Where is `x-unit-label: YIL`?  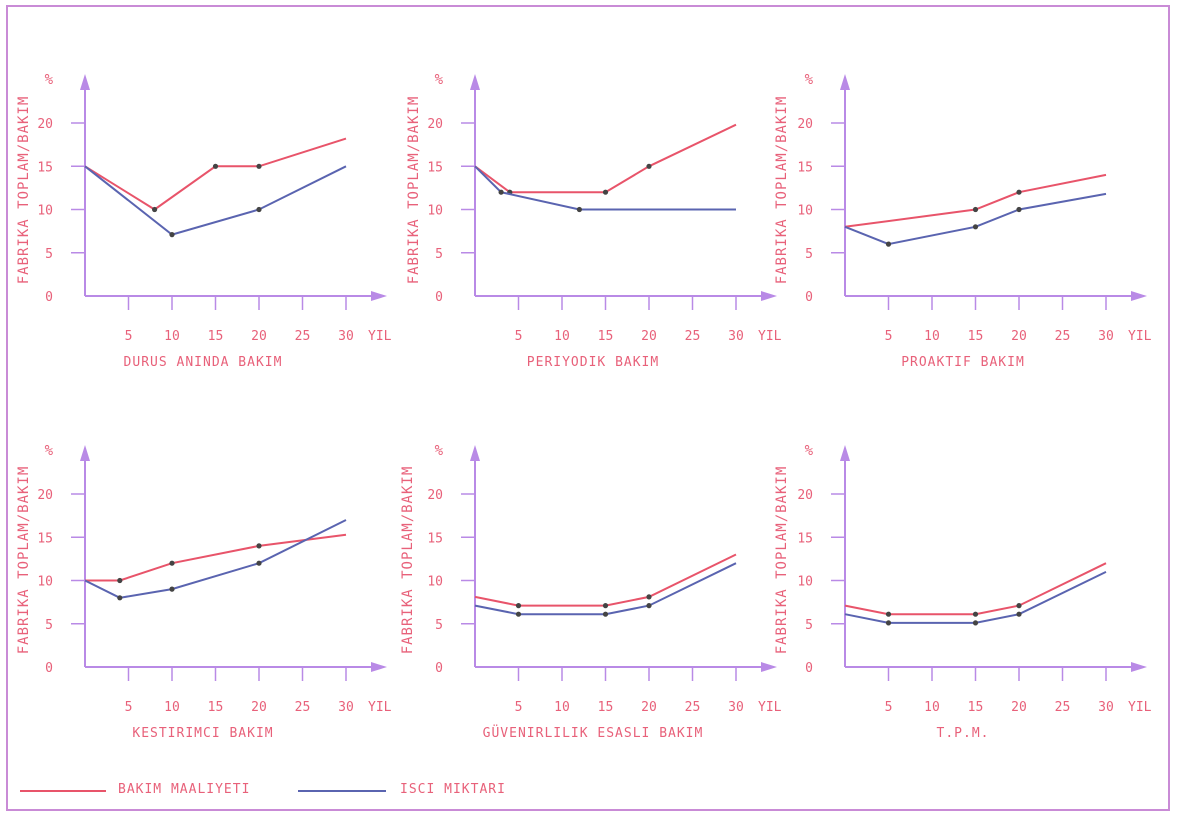 x-unit-label: YIL is located at coordinates (770, 336).